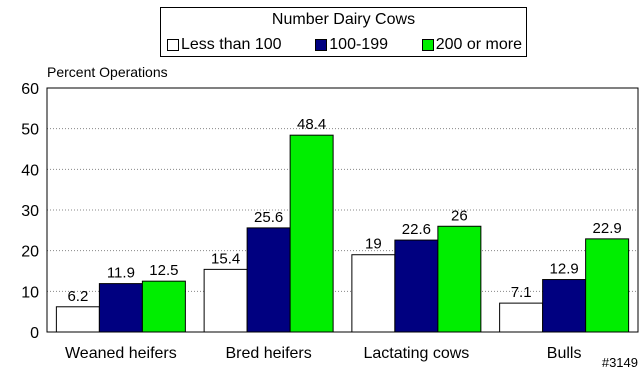 Image resolution: width=644 pixels, height=370 pixels. I want to click on x-tick-label: Bred heifers, so click(268, 353).